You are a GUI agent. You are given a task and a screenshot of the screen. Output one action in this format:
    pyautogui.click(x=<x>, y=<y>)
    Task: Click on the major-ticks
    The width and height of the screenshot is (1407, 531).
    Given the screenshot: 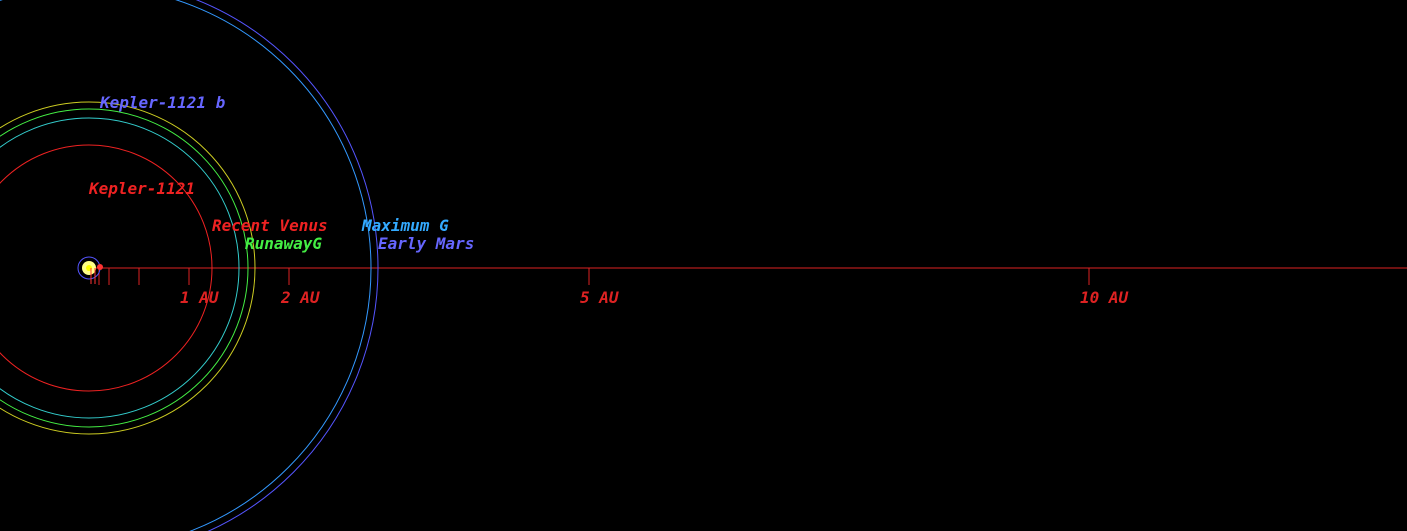 What is the action you would take?
    pyautogui.click(x=639, y=276)
    